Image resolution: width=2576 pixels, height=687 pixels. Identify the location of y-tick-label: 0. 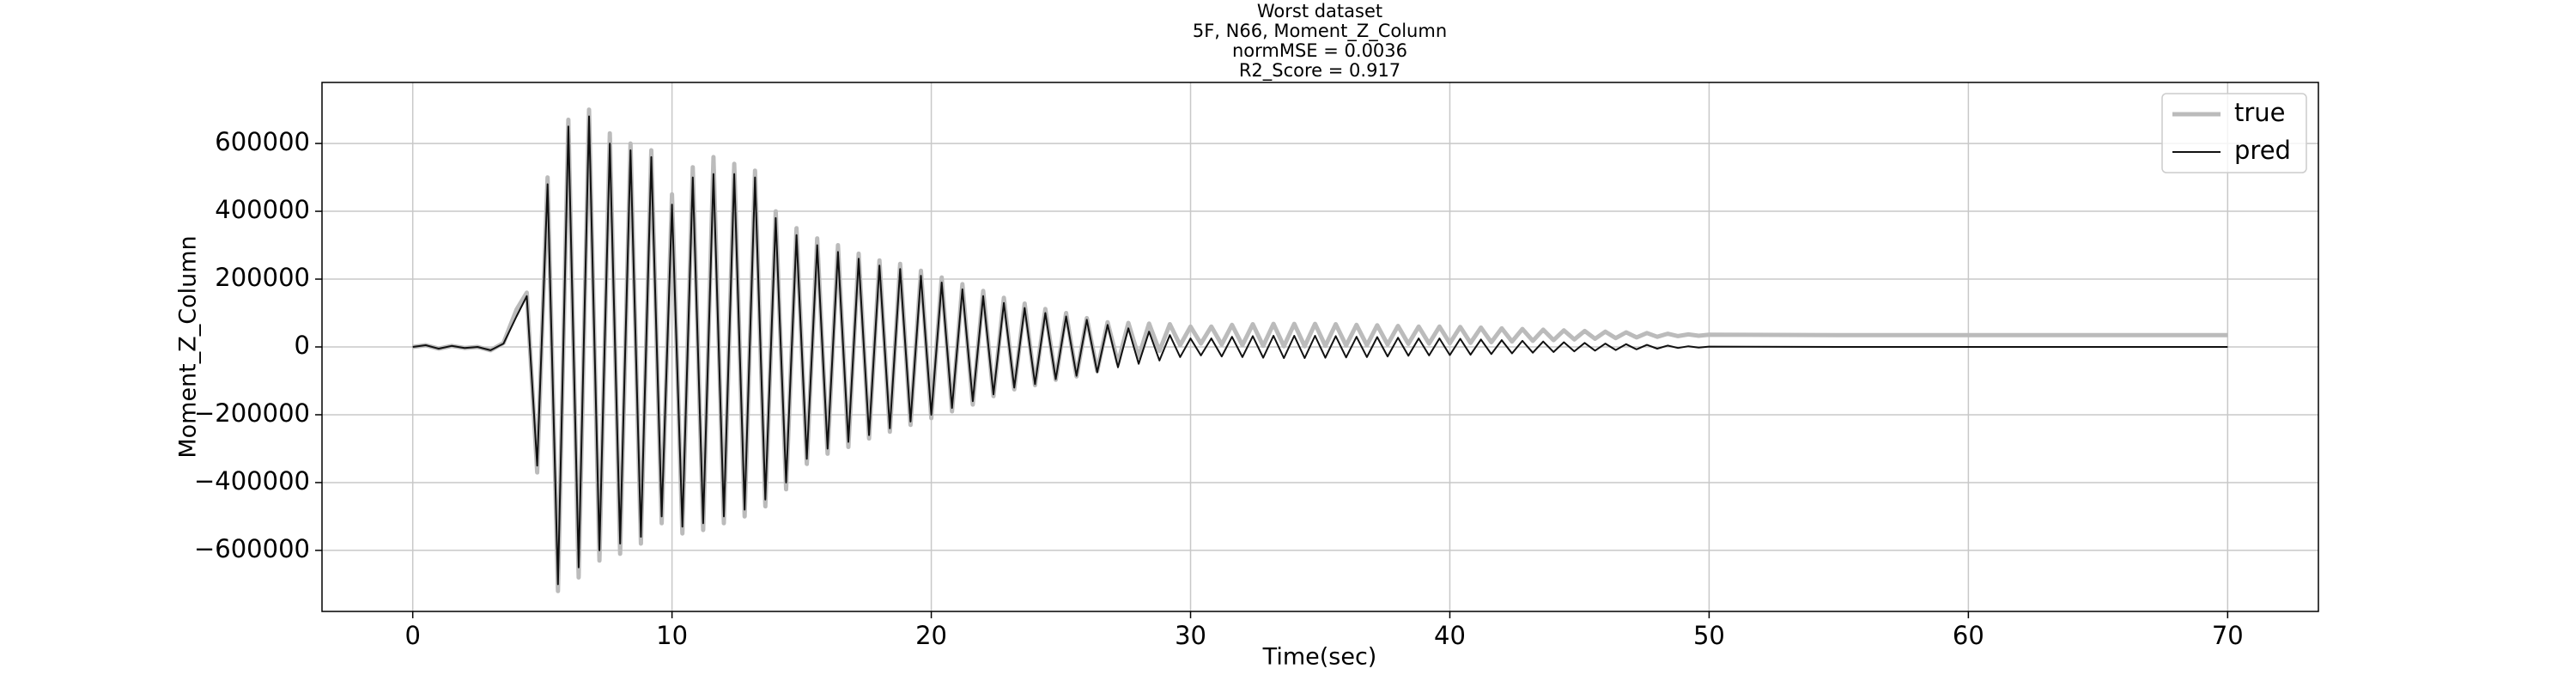
(302, 345).